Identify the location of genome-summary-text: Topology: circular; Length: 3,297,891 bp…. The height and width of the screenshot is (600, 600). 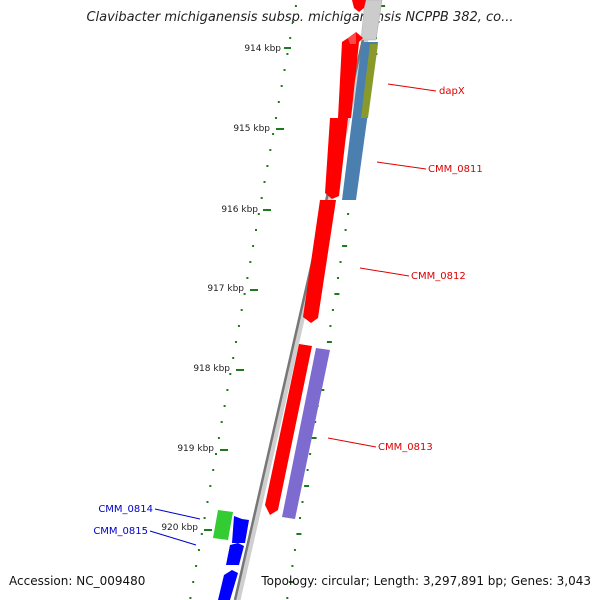
(426, 581).